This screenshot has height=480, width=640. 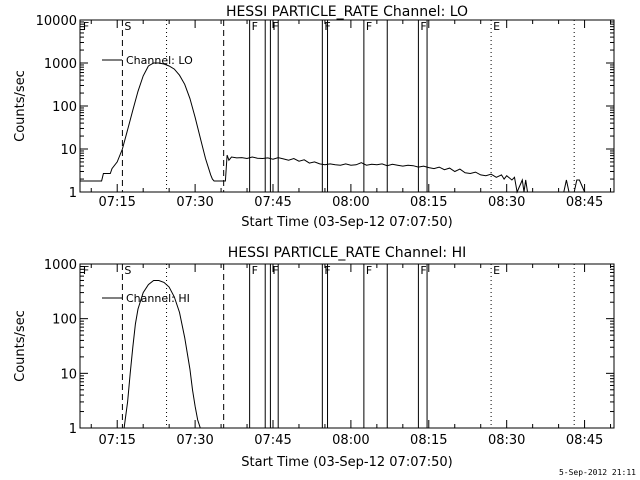 What do you see at coordinates (158, 298) in the screenshot?
I see `legend-label: Channel: HI` at bounding box center [158, 298].